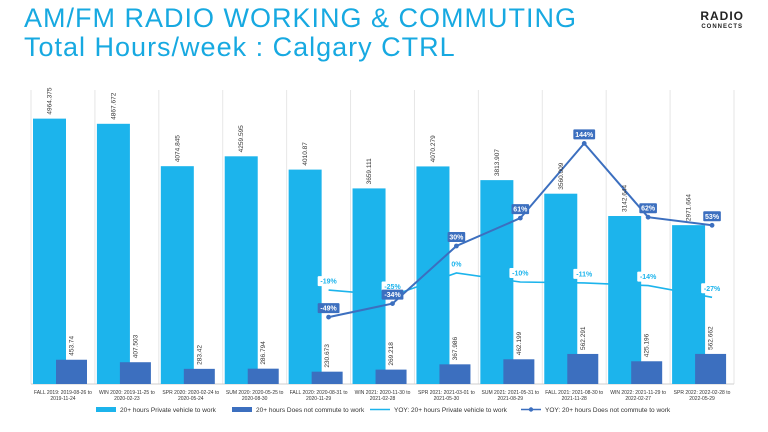 This screenshot has height=432, width=768. I want to click on legend-label: 20+ hours Does not commute to work, so click(310, 410).